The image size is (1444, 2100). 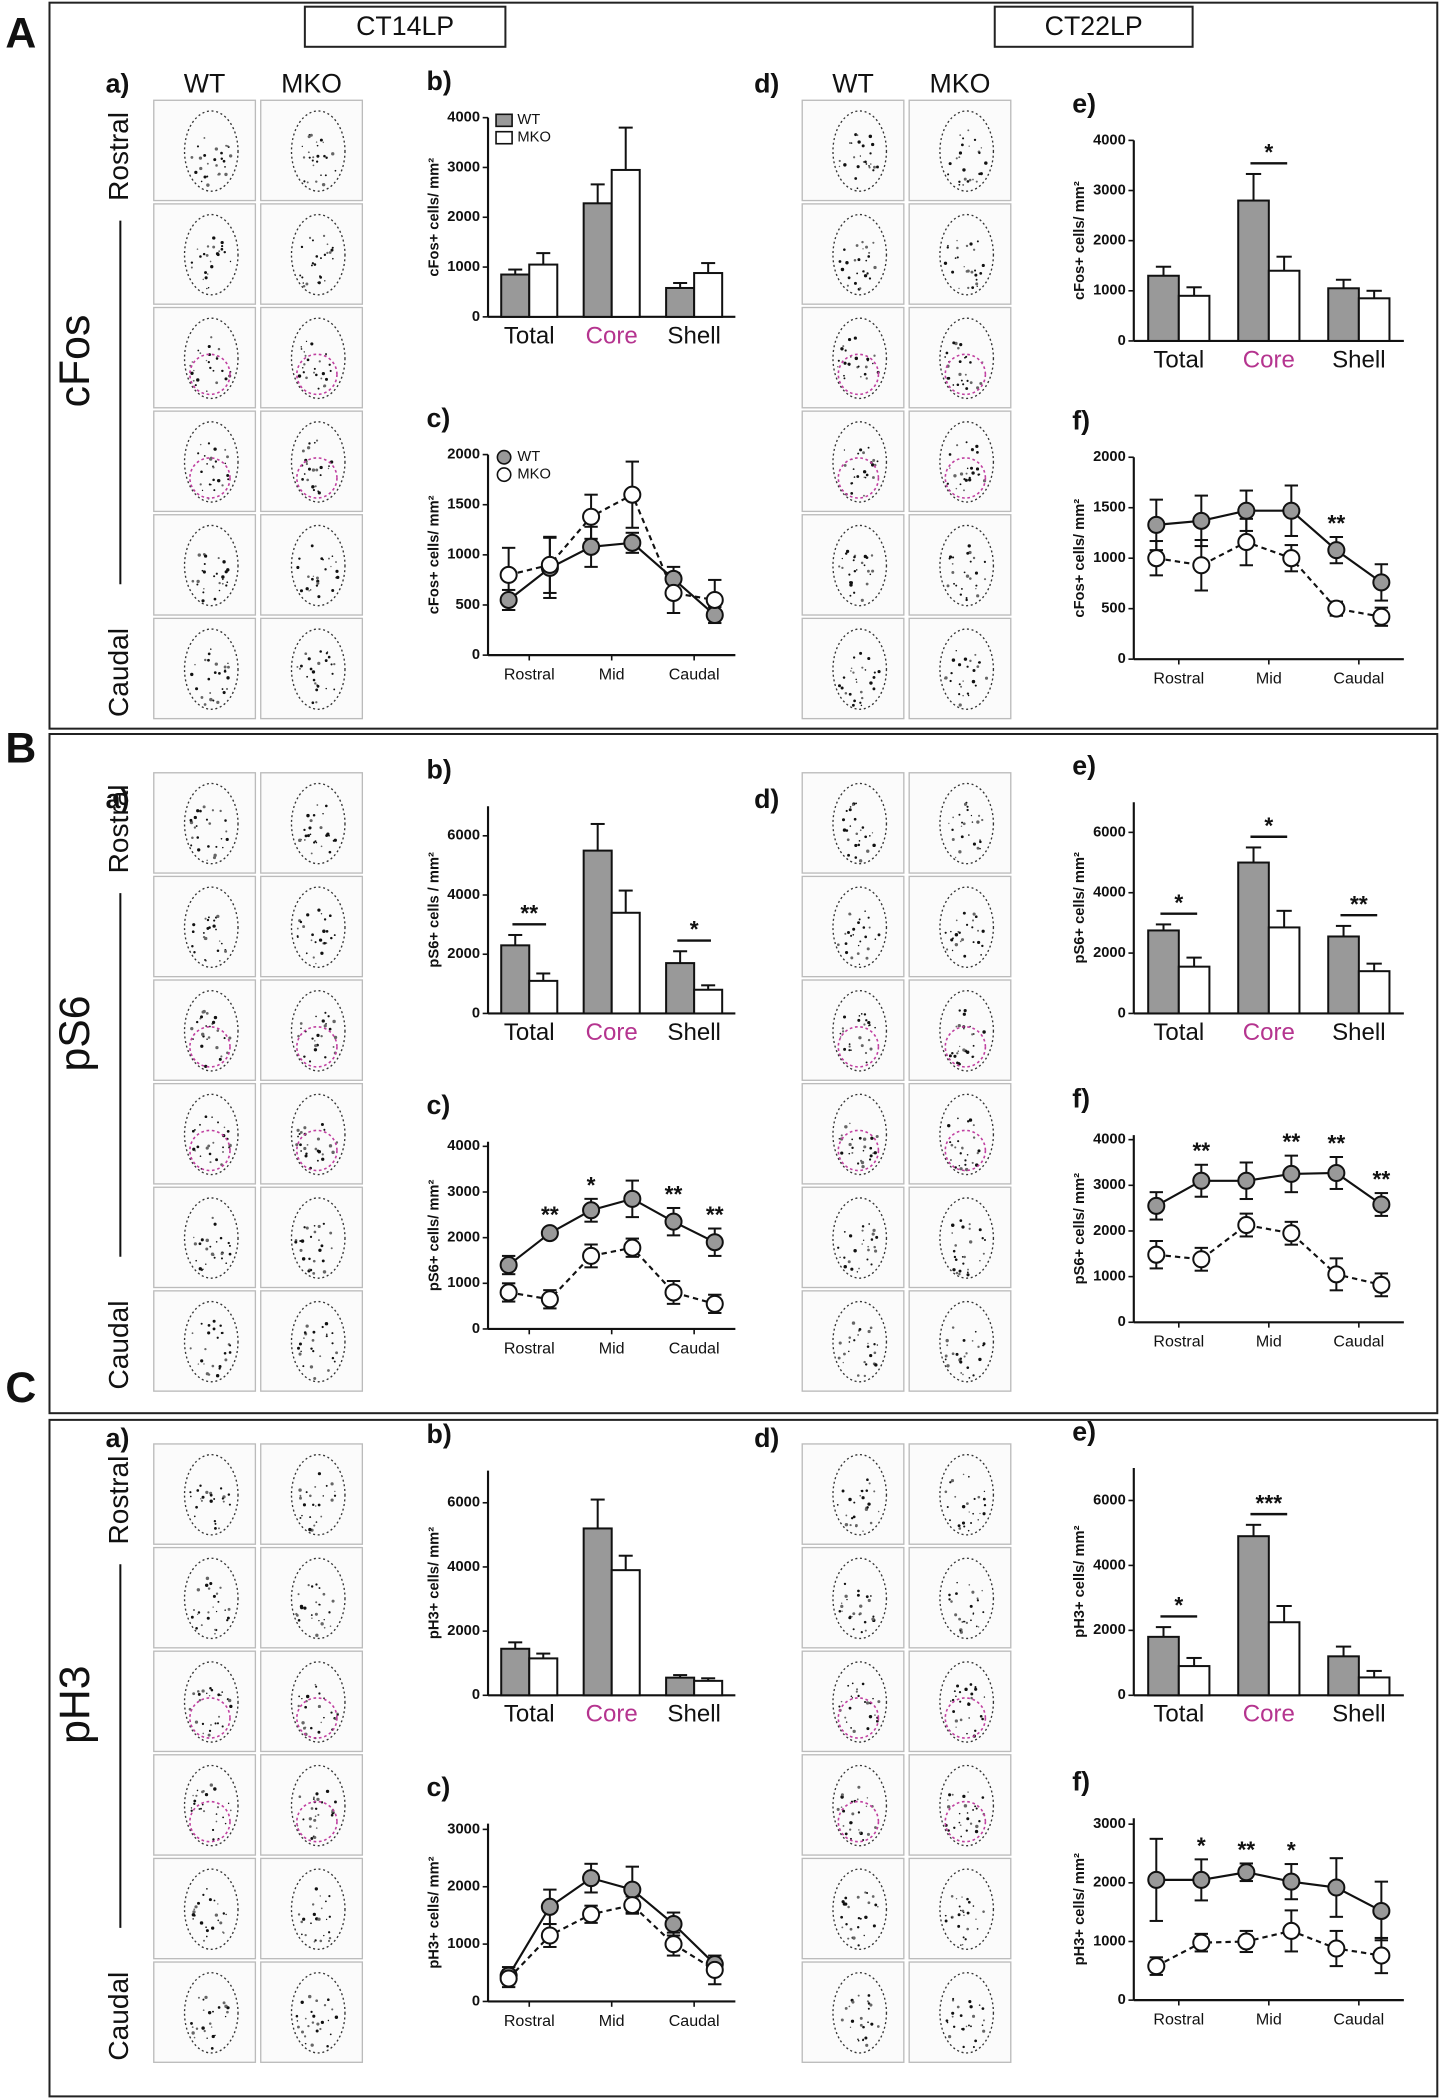 What do you see at coordinates (1268, 1189) in the screenshot?
I see `series-line` at bounding box center [1268, 1189].